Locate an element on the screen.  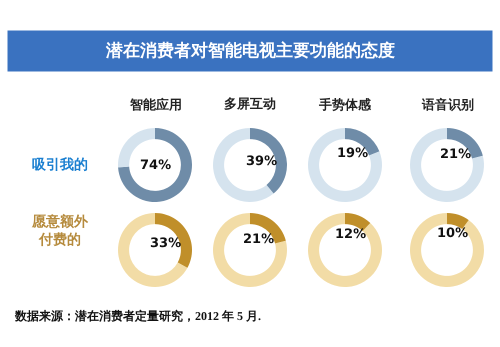
data-label: 12% is located at coordinates (350, 234).